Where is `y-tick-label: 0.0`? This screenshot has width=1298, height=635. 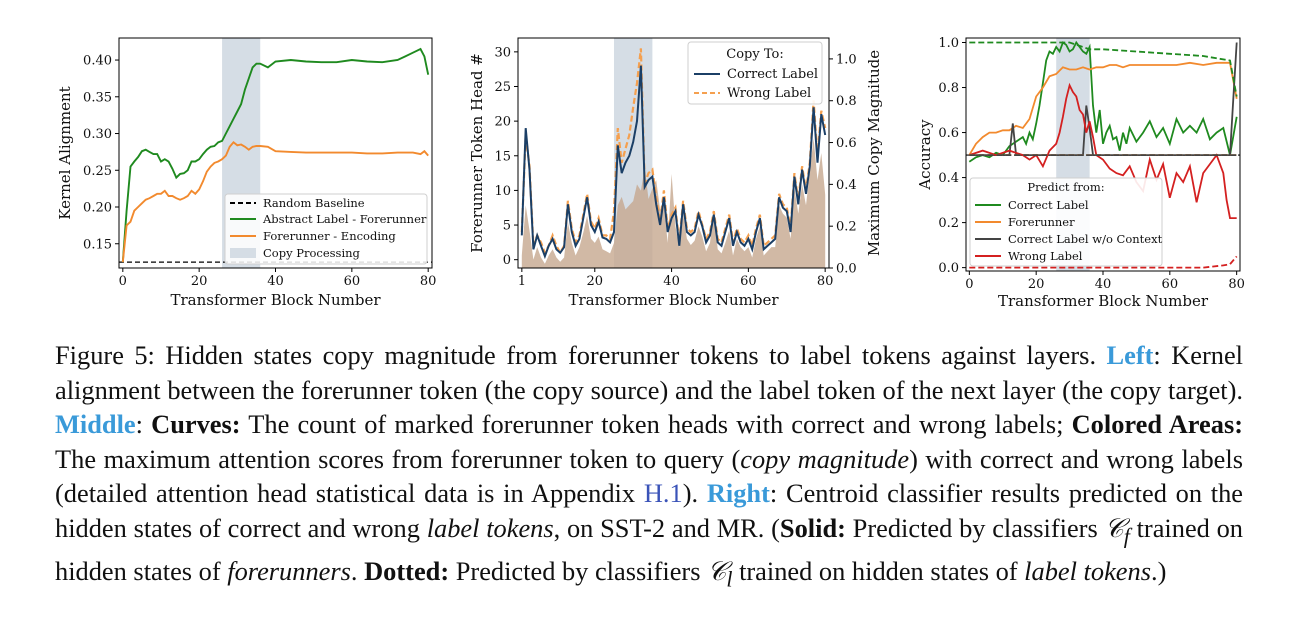 y-tick-label: 0.0 is located at coordinates (948, 268).